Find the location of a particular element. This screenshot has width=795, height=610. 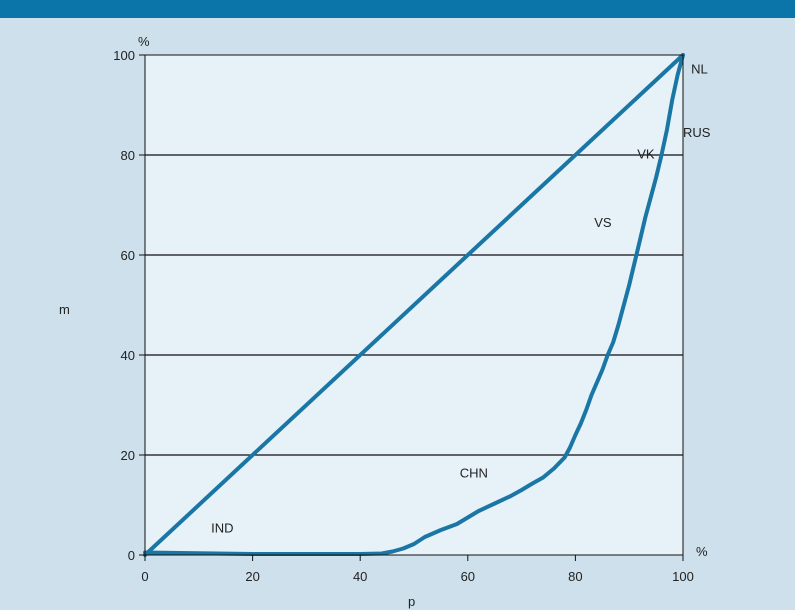

top-bar is located at coordinates (397, 9).